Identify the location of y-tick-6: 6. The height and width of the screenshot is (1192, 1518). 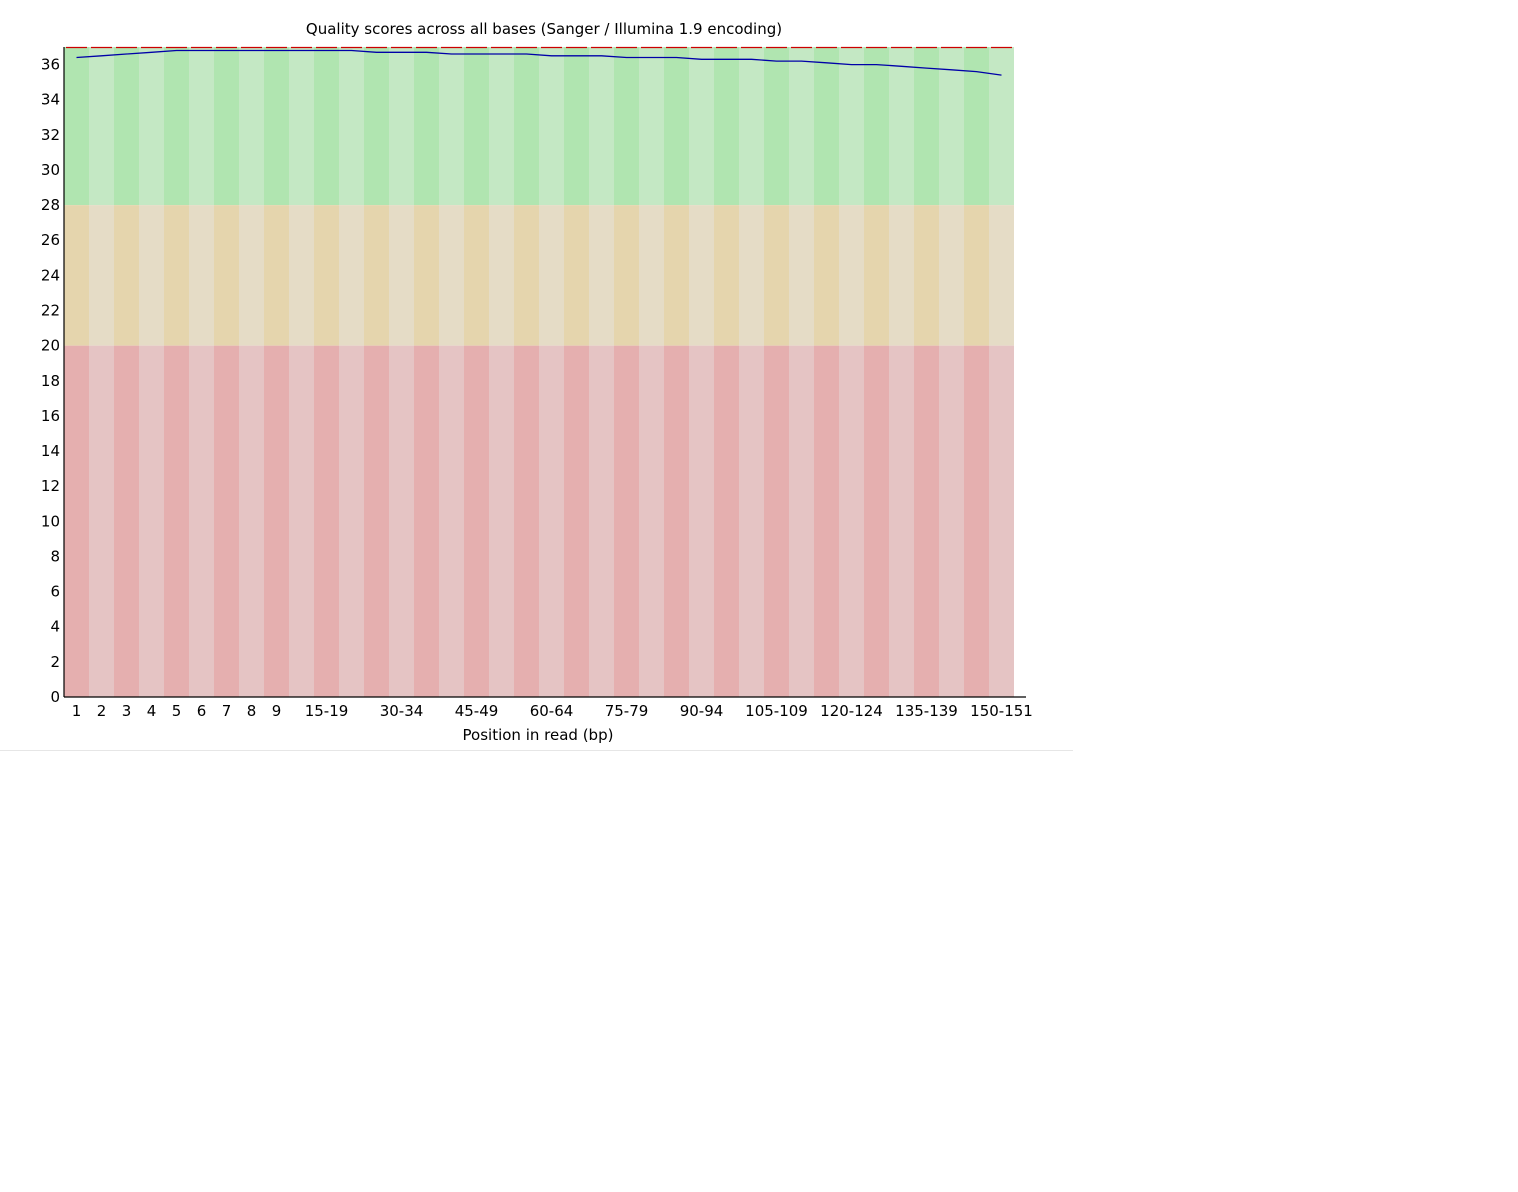
(55, 592).